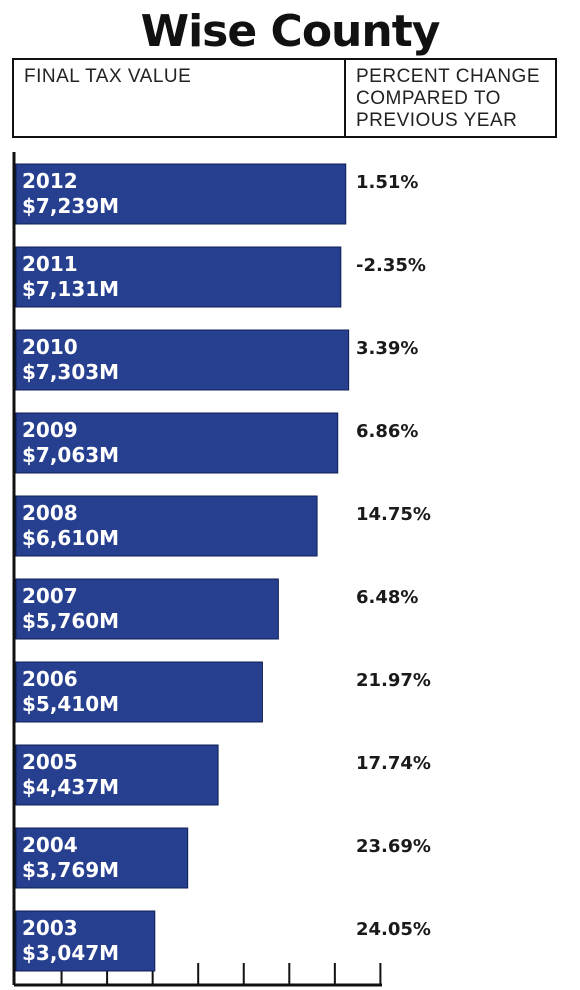 This screenshot has width=580, height=990. What do you see at coordinates (70, 289) in the screenshot?
I see `bar-value-label: $7,131M` at bounding box center [70, 289].